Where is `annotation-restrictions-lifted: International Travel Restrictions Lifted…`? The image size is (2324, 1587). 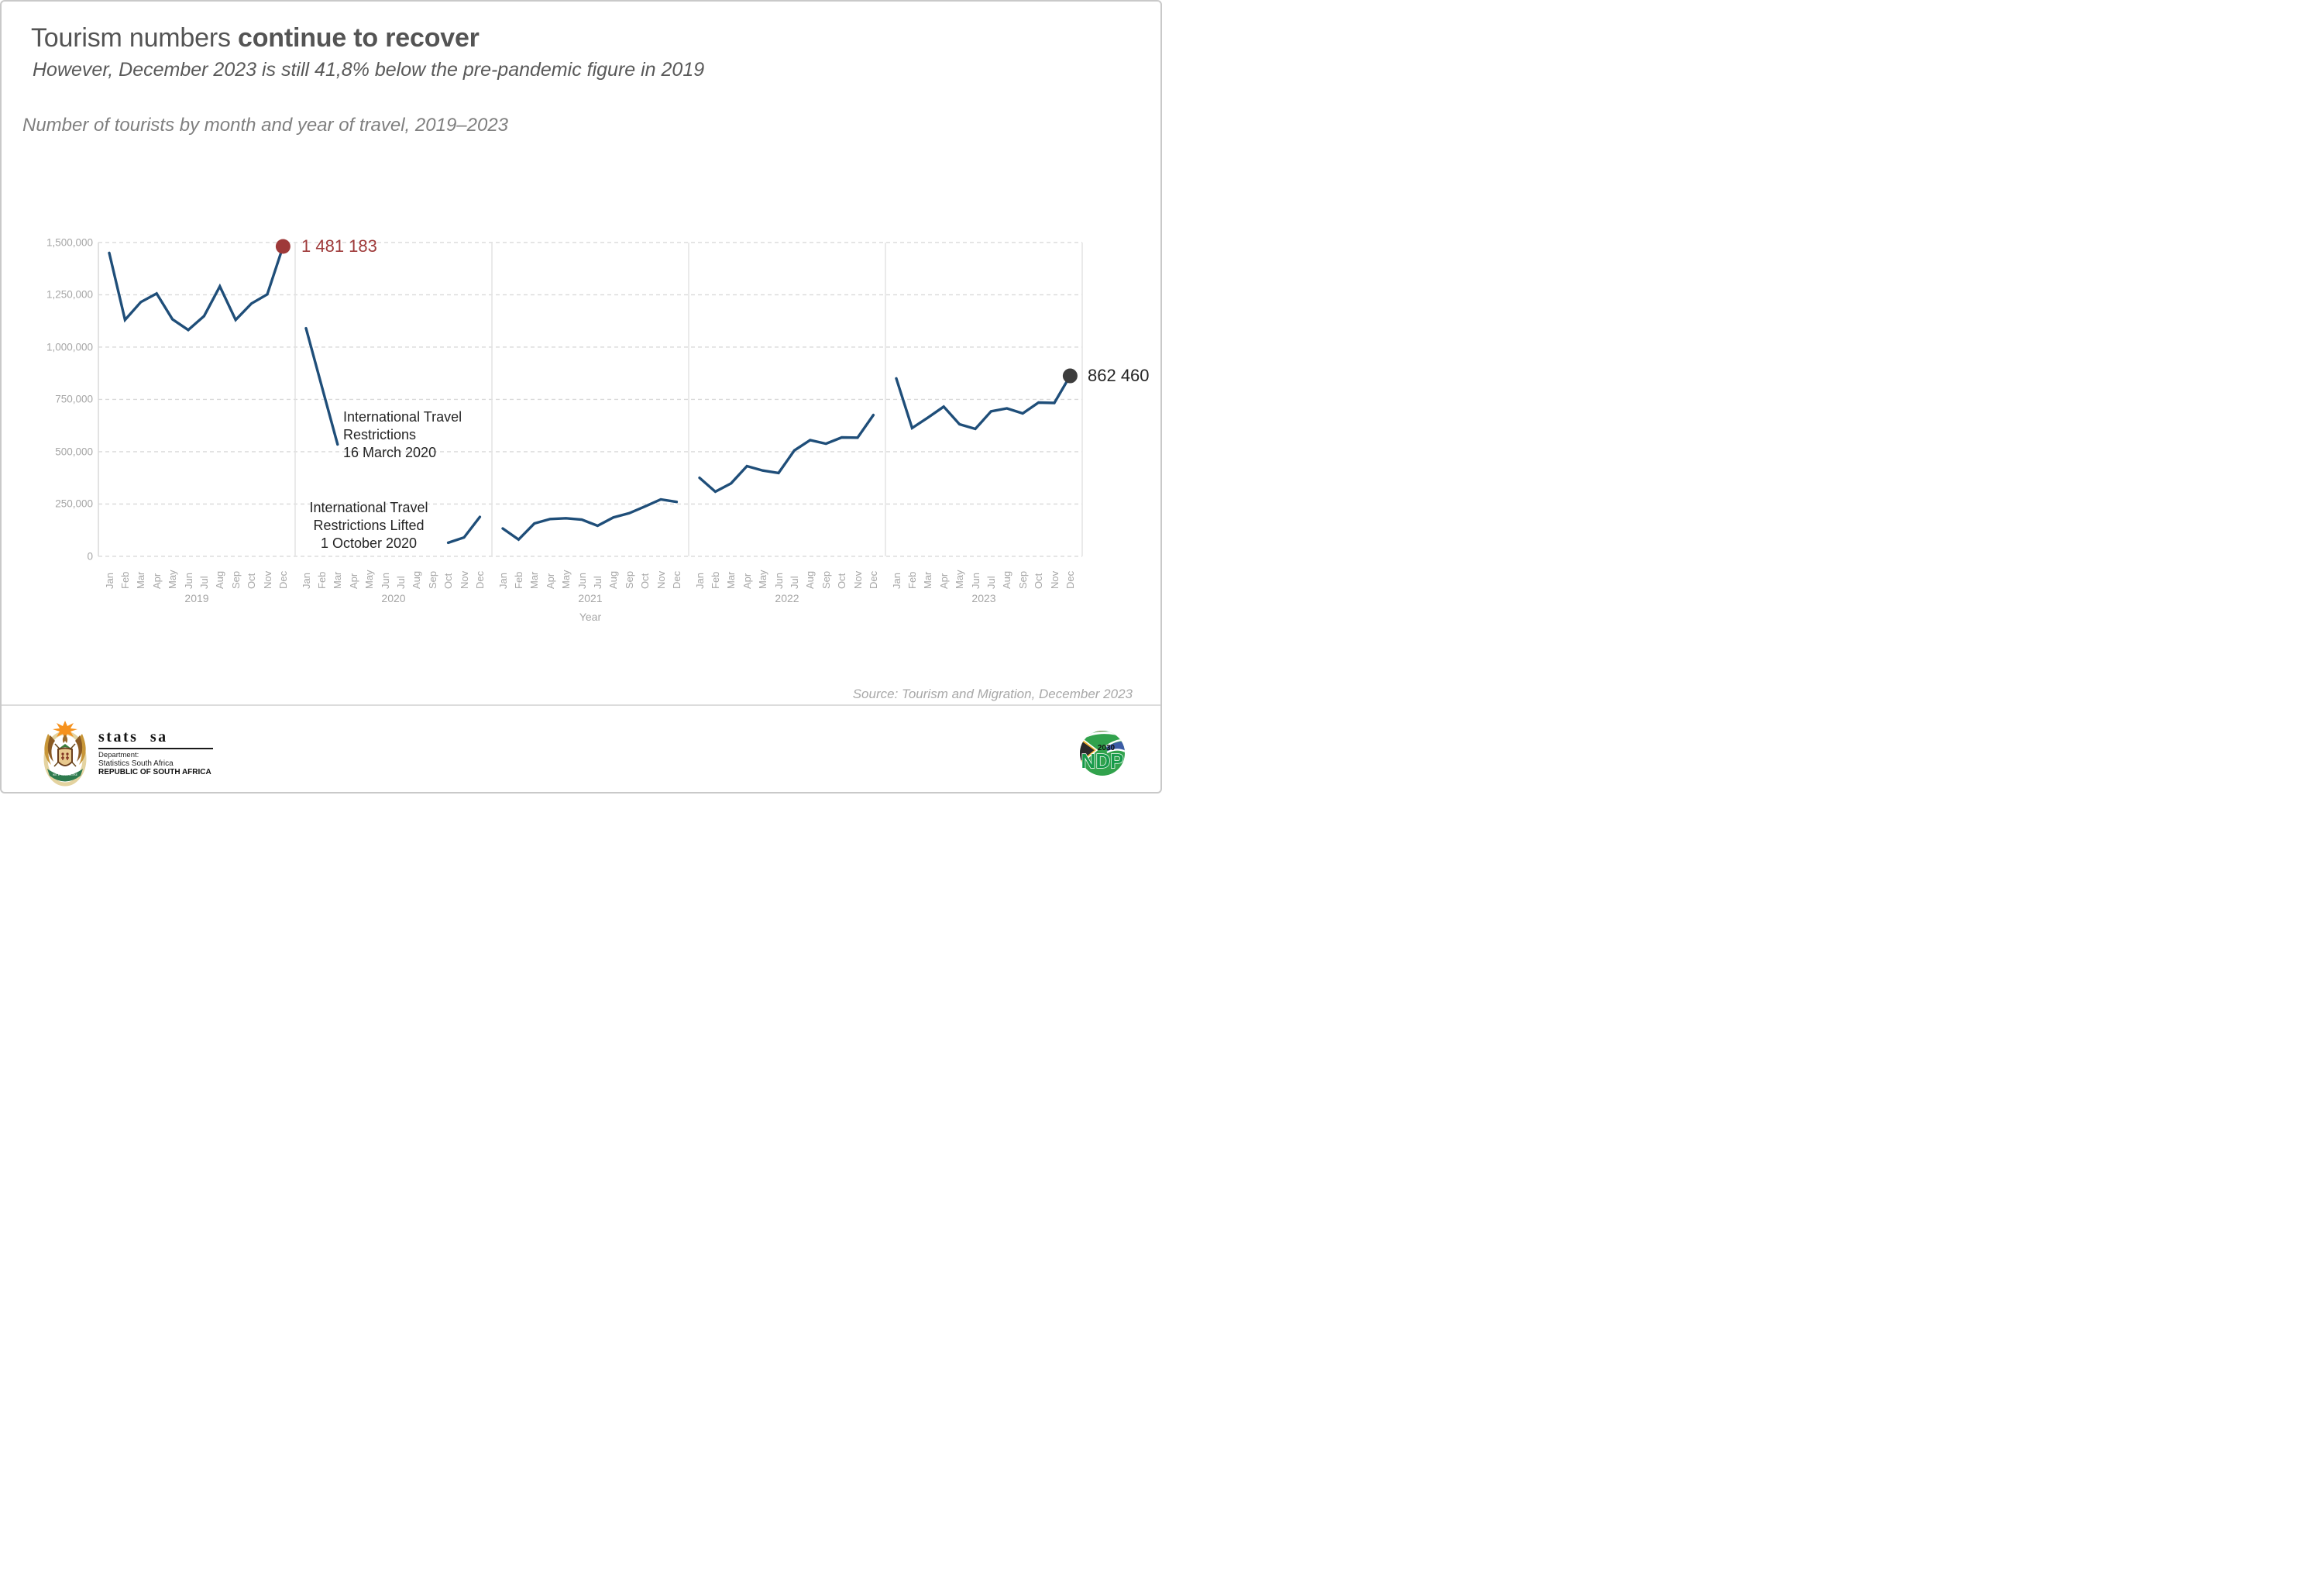 annotation-restrictions-lifted: International Travel Restrictions Lifted… is located at coordinates (368, 525).